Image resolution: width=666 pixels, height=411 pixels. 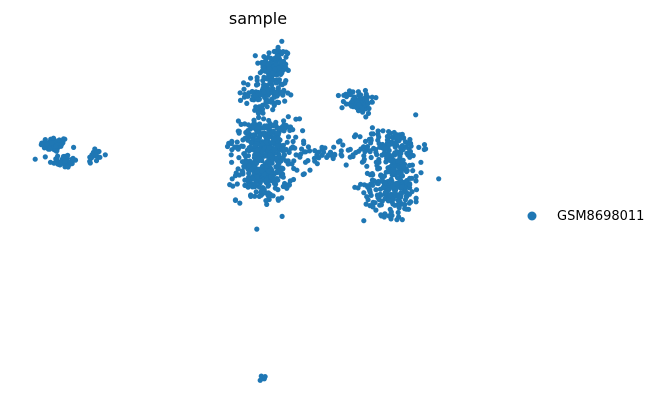 I want to click on legend-marker, so click(x=532, y=216).